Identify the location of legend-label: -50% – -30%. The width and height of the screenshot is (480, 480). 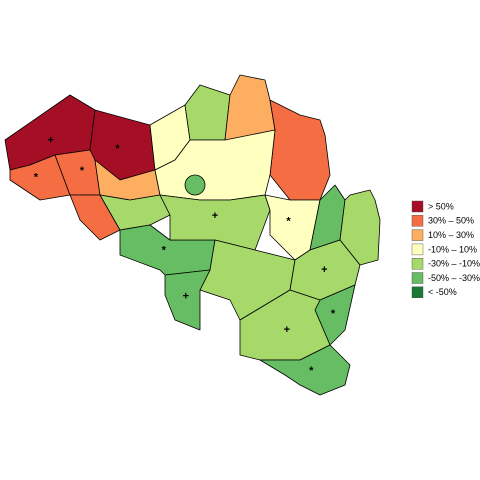
(454, 278).